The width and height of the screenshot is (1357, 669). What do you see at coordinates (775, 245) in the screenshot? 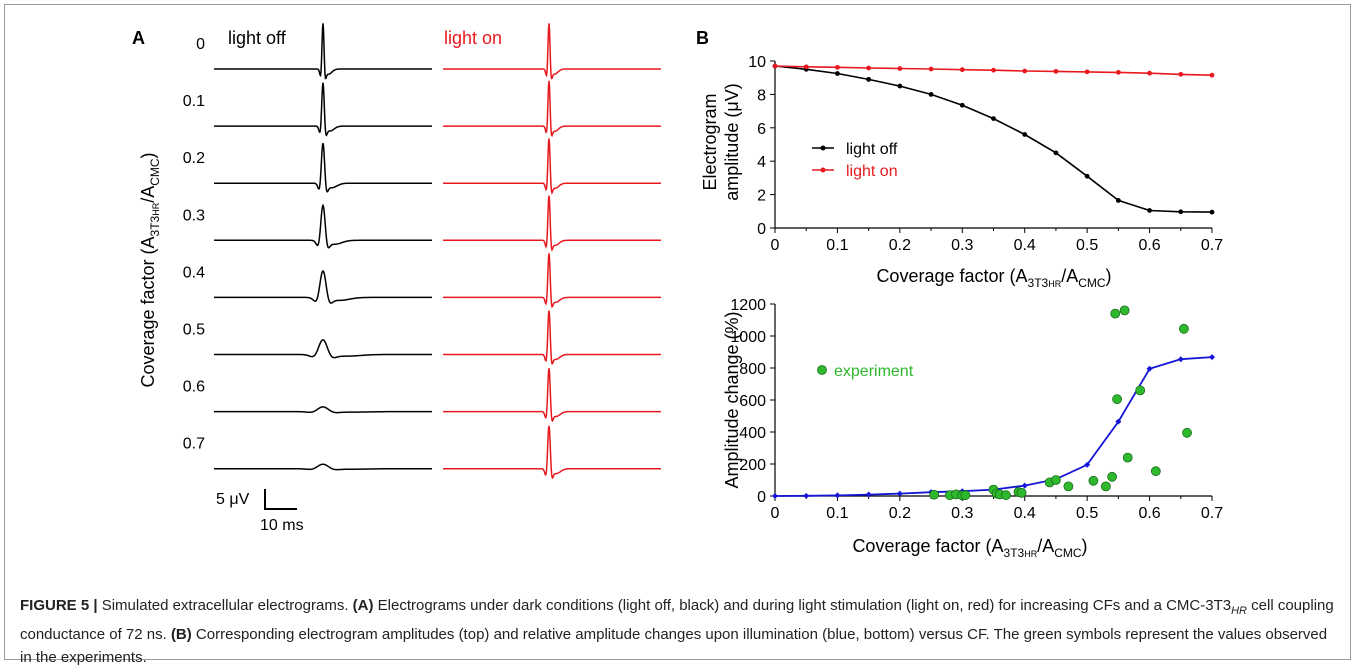
I see `x-tick-label: 0` at bounding box center [775, 245].